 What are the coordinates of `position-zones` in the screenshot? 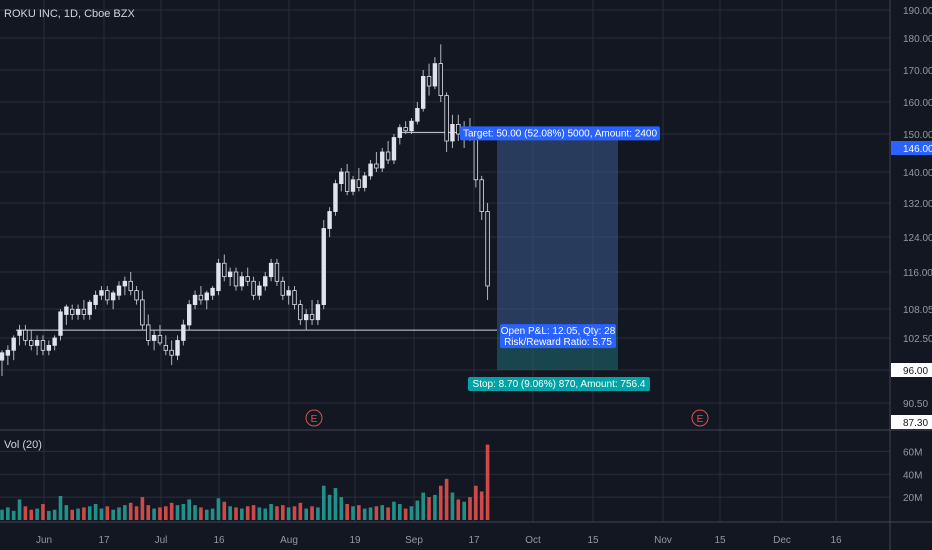 It's located at (557, 251).